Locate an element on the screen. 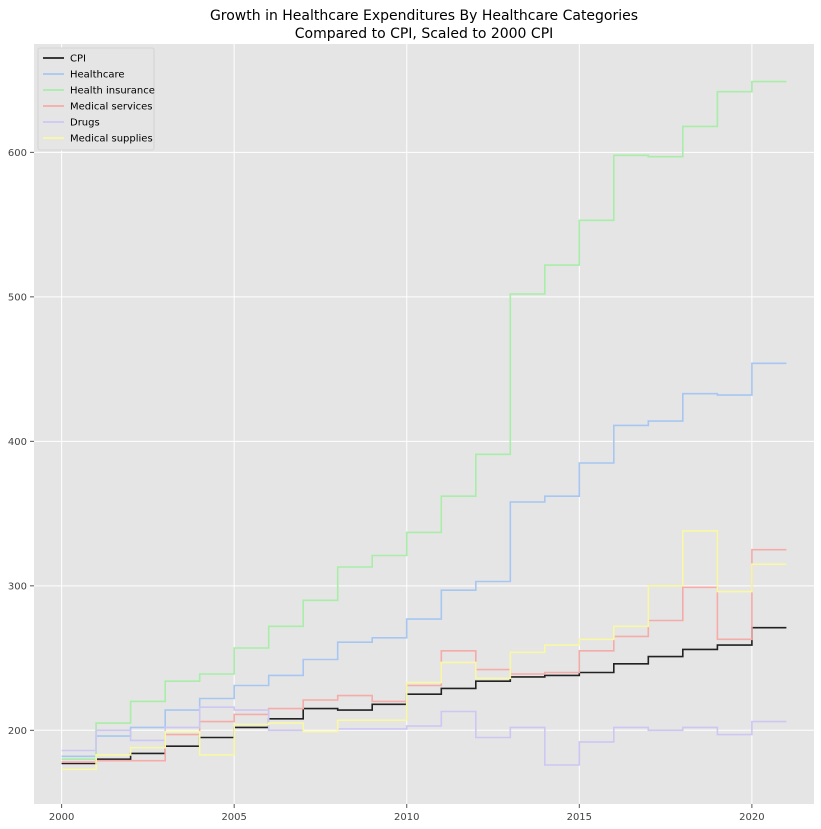  x-tick-label: 2010 is located at coordinates (406, 817).